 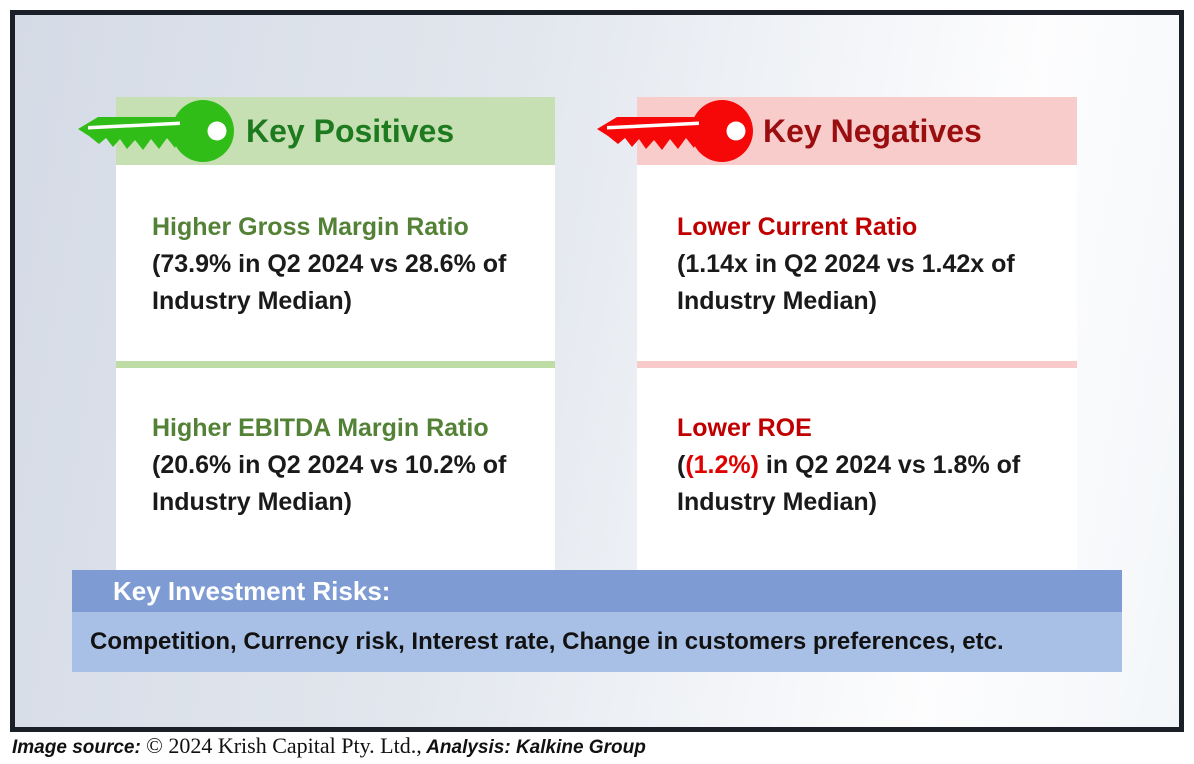 What do you see at coordinates (889, 465) in the screenshot?
I see `body-segment: in Q2 2024 vs 1.8% of` at bounding box center [889, 465].